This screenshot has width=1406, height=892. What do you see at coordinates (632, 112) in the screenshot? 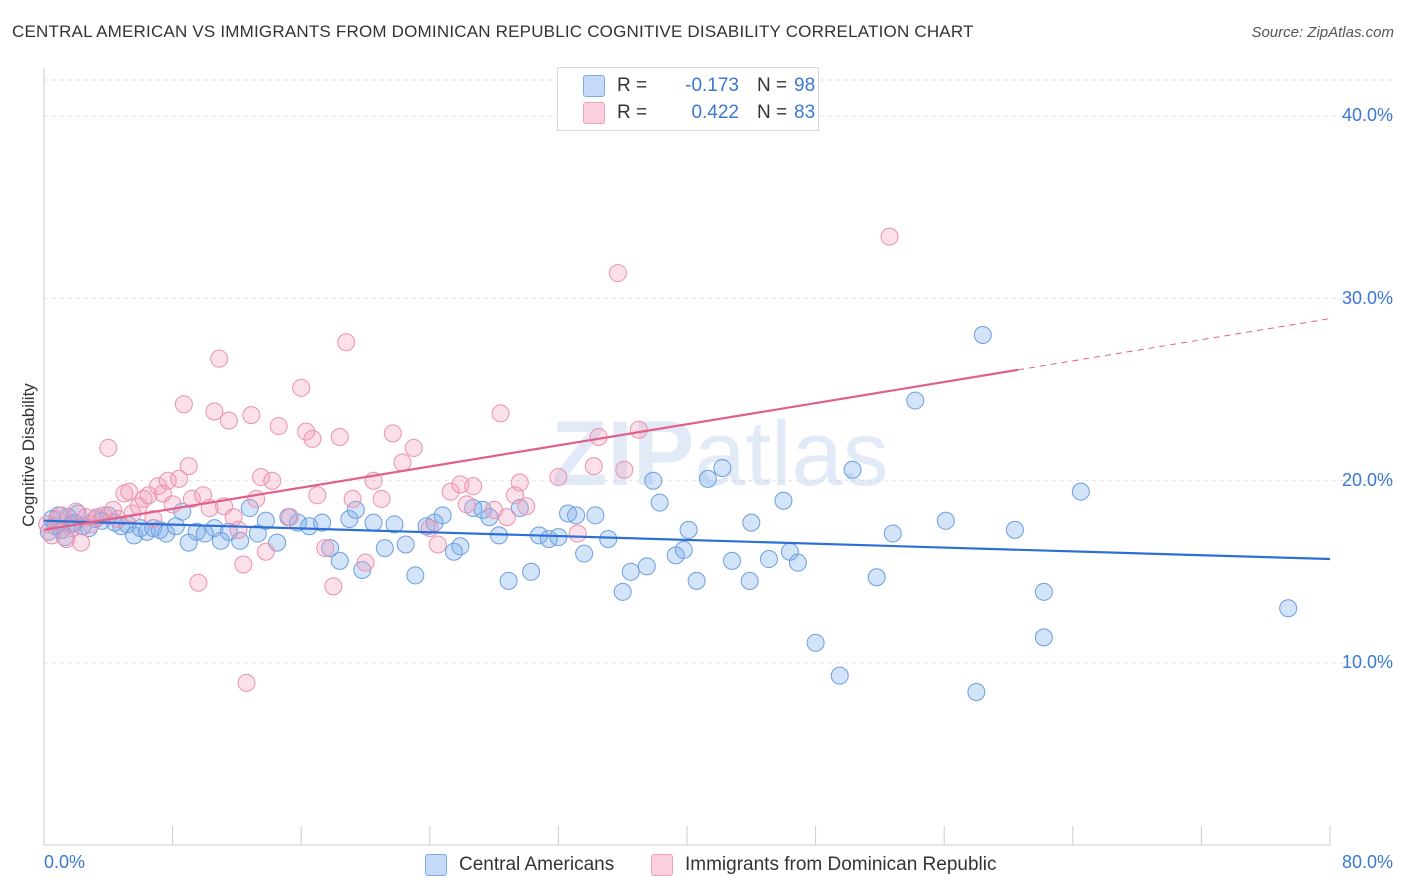
I see `legend-r-label: R =` at bounding box center [632, 112].